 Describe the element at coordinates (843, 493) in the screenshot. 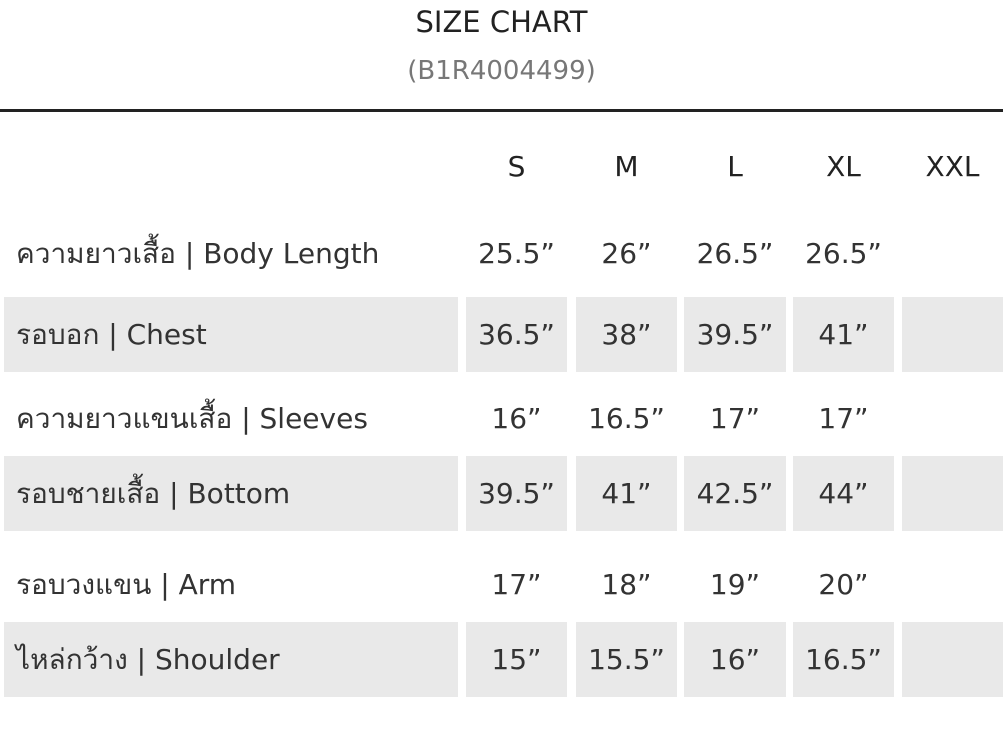

I see `measurement-cell: 44”` at that location.